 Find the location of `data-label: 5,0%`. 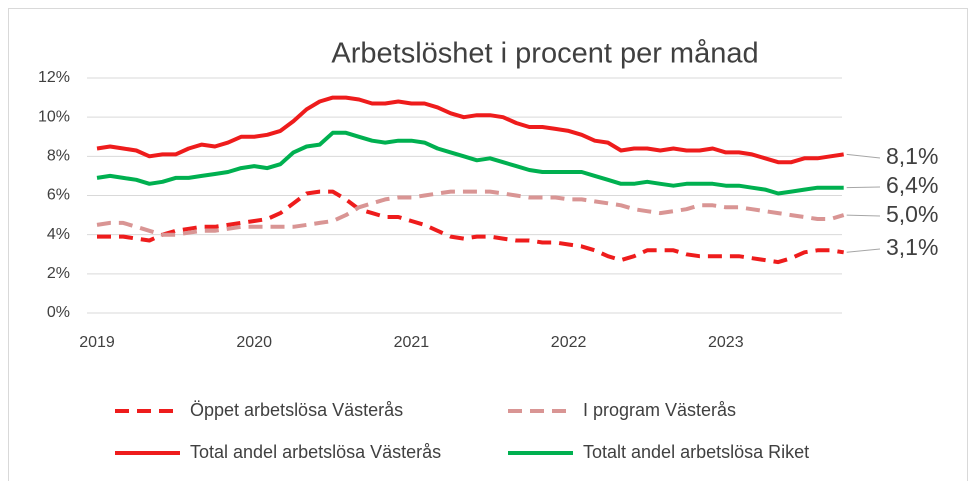

data-label: 5,0% is located at coordinates (912, 214).